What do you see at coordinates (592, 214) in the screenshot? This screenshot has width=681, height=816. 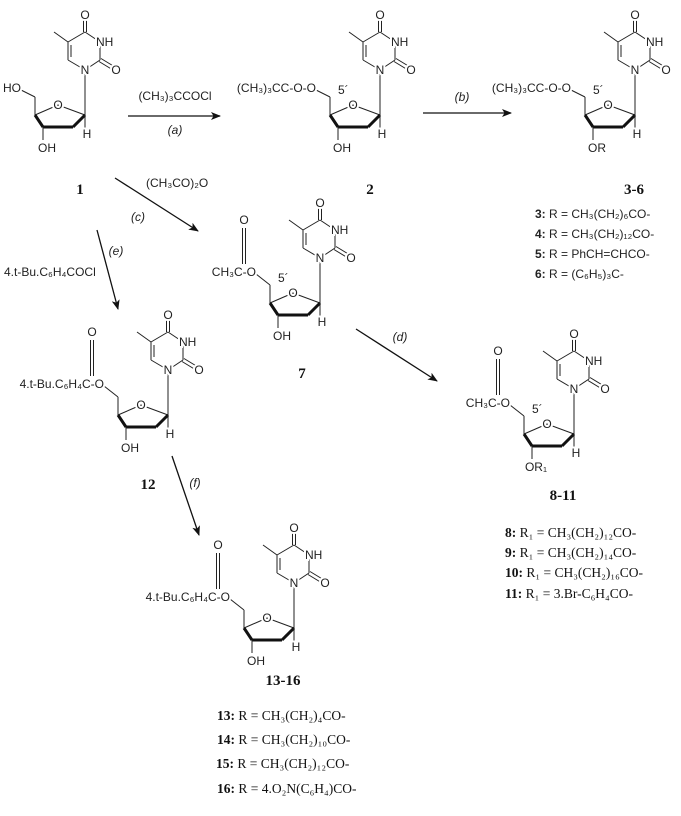 I see `r-item: 3: R = CH₃(CH₂)₆CO-` at bounding box center [592, 214].